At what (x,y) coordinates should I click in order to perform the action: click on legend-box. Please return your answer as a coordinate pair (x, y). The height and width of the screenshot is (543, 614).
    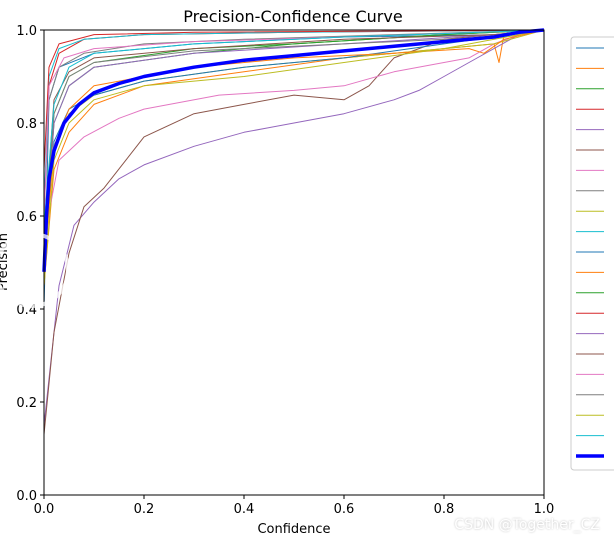
    Looking at the image, I should click on (592, 253).